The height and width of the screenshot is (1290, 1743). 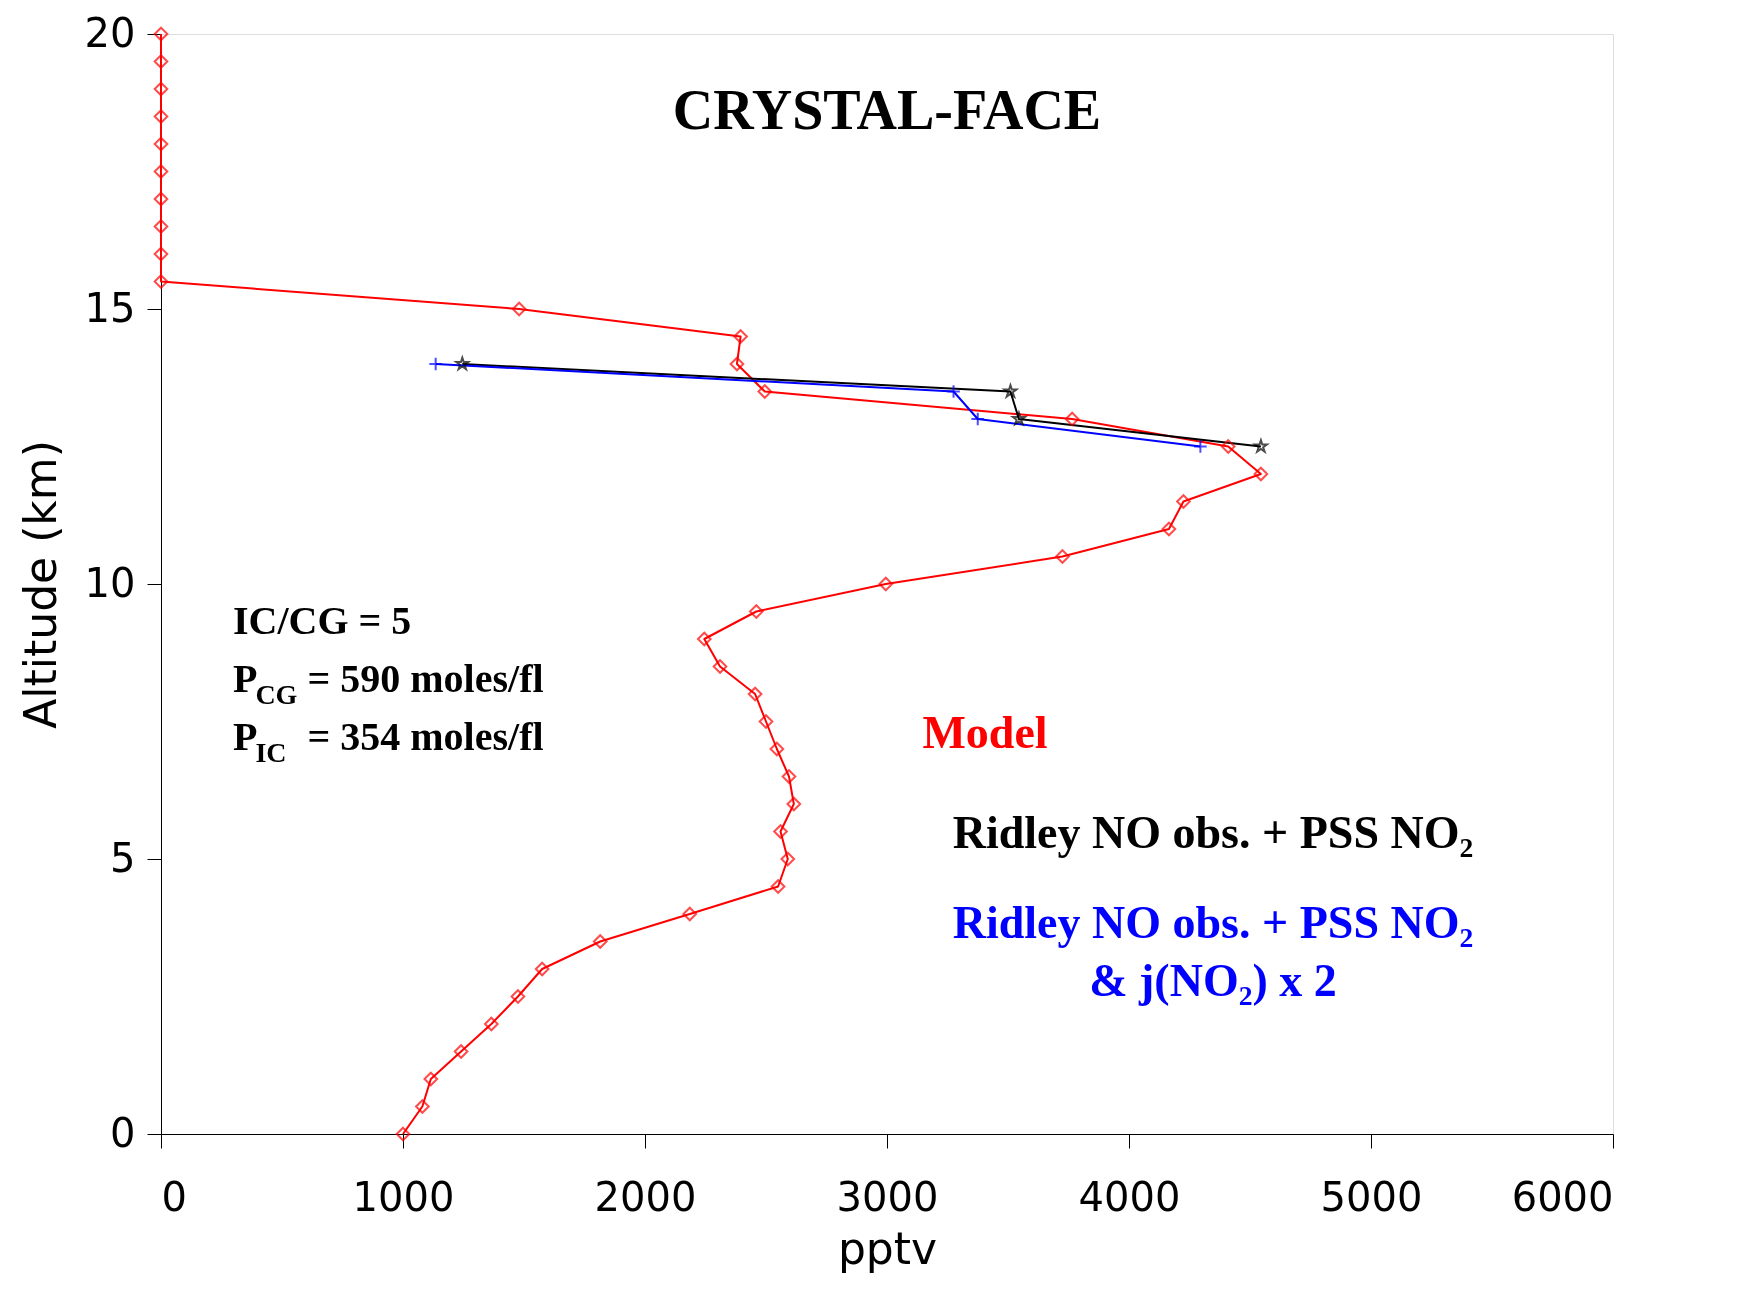 I want to click on x-tick-label: 6000, so click(x=1562, y=1196).